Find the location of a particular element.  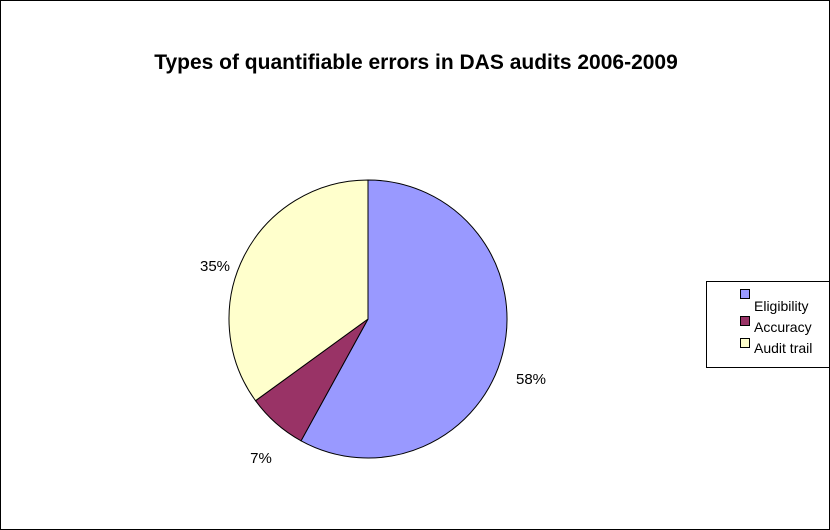

data-label-eligibility: 58% is located at coordinates (531, 379).